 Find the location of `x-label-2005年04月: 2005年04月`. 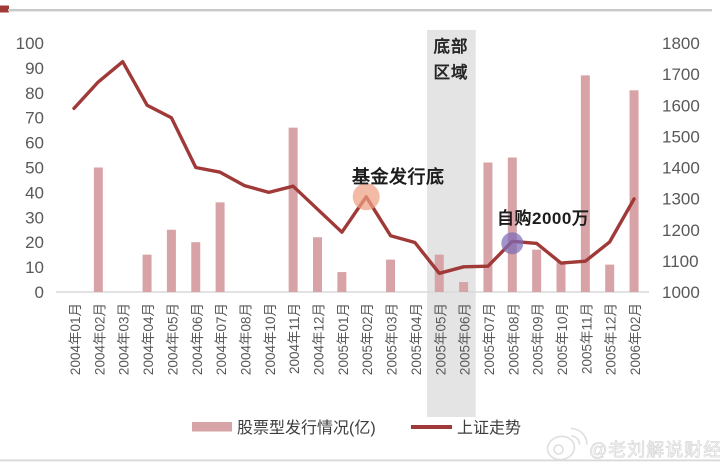

x-label-2005年04月: 2005年04月 is located at coordinates (416, 339).